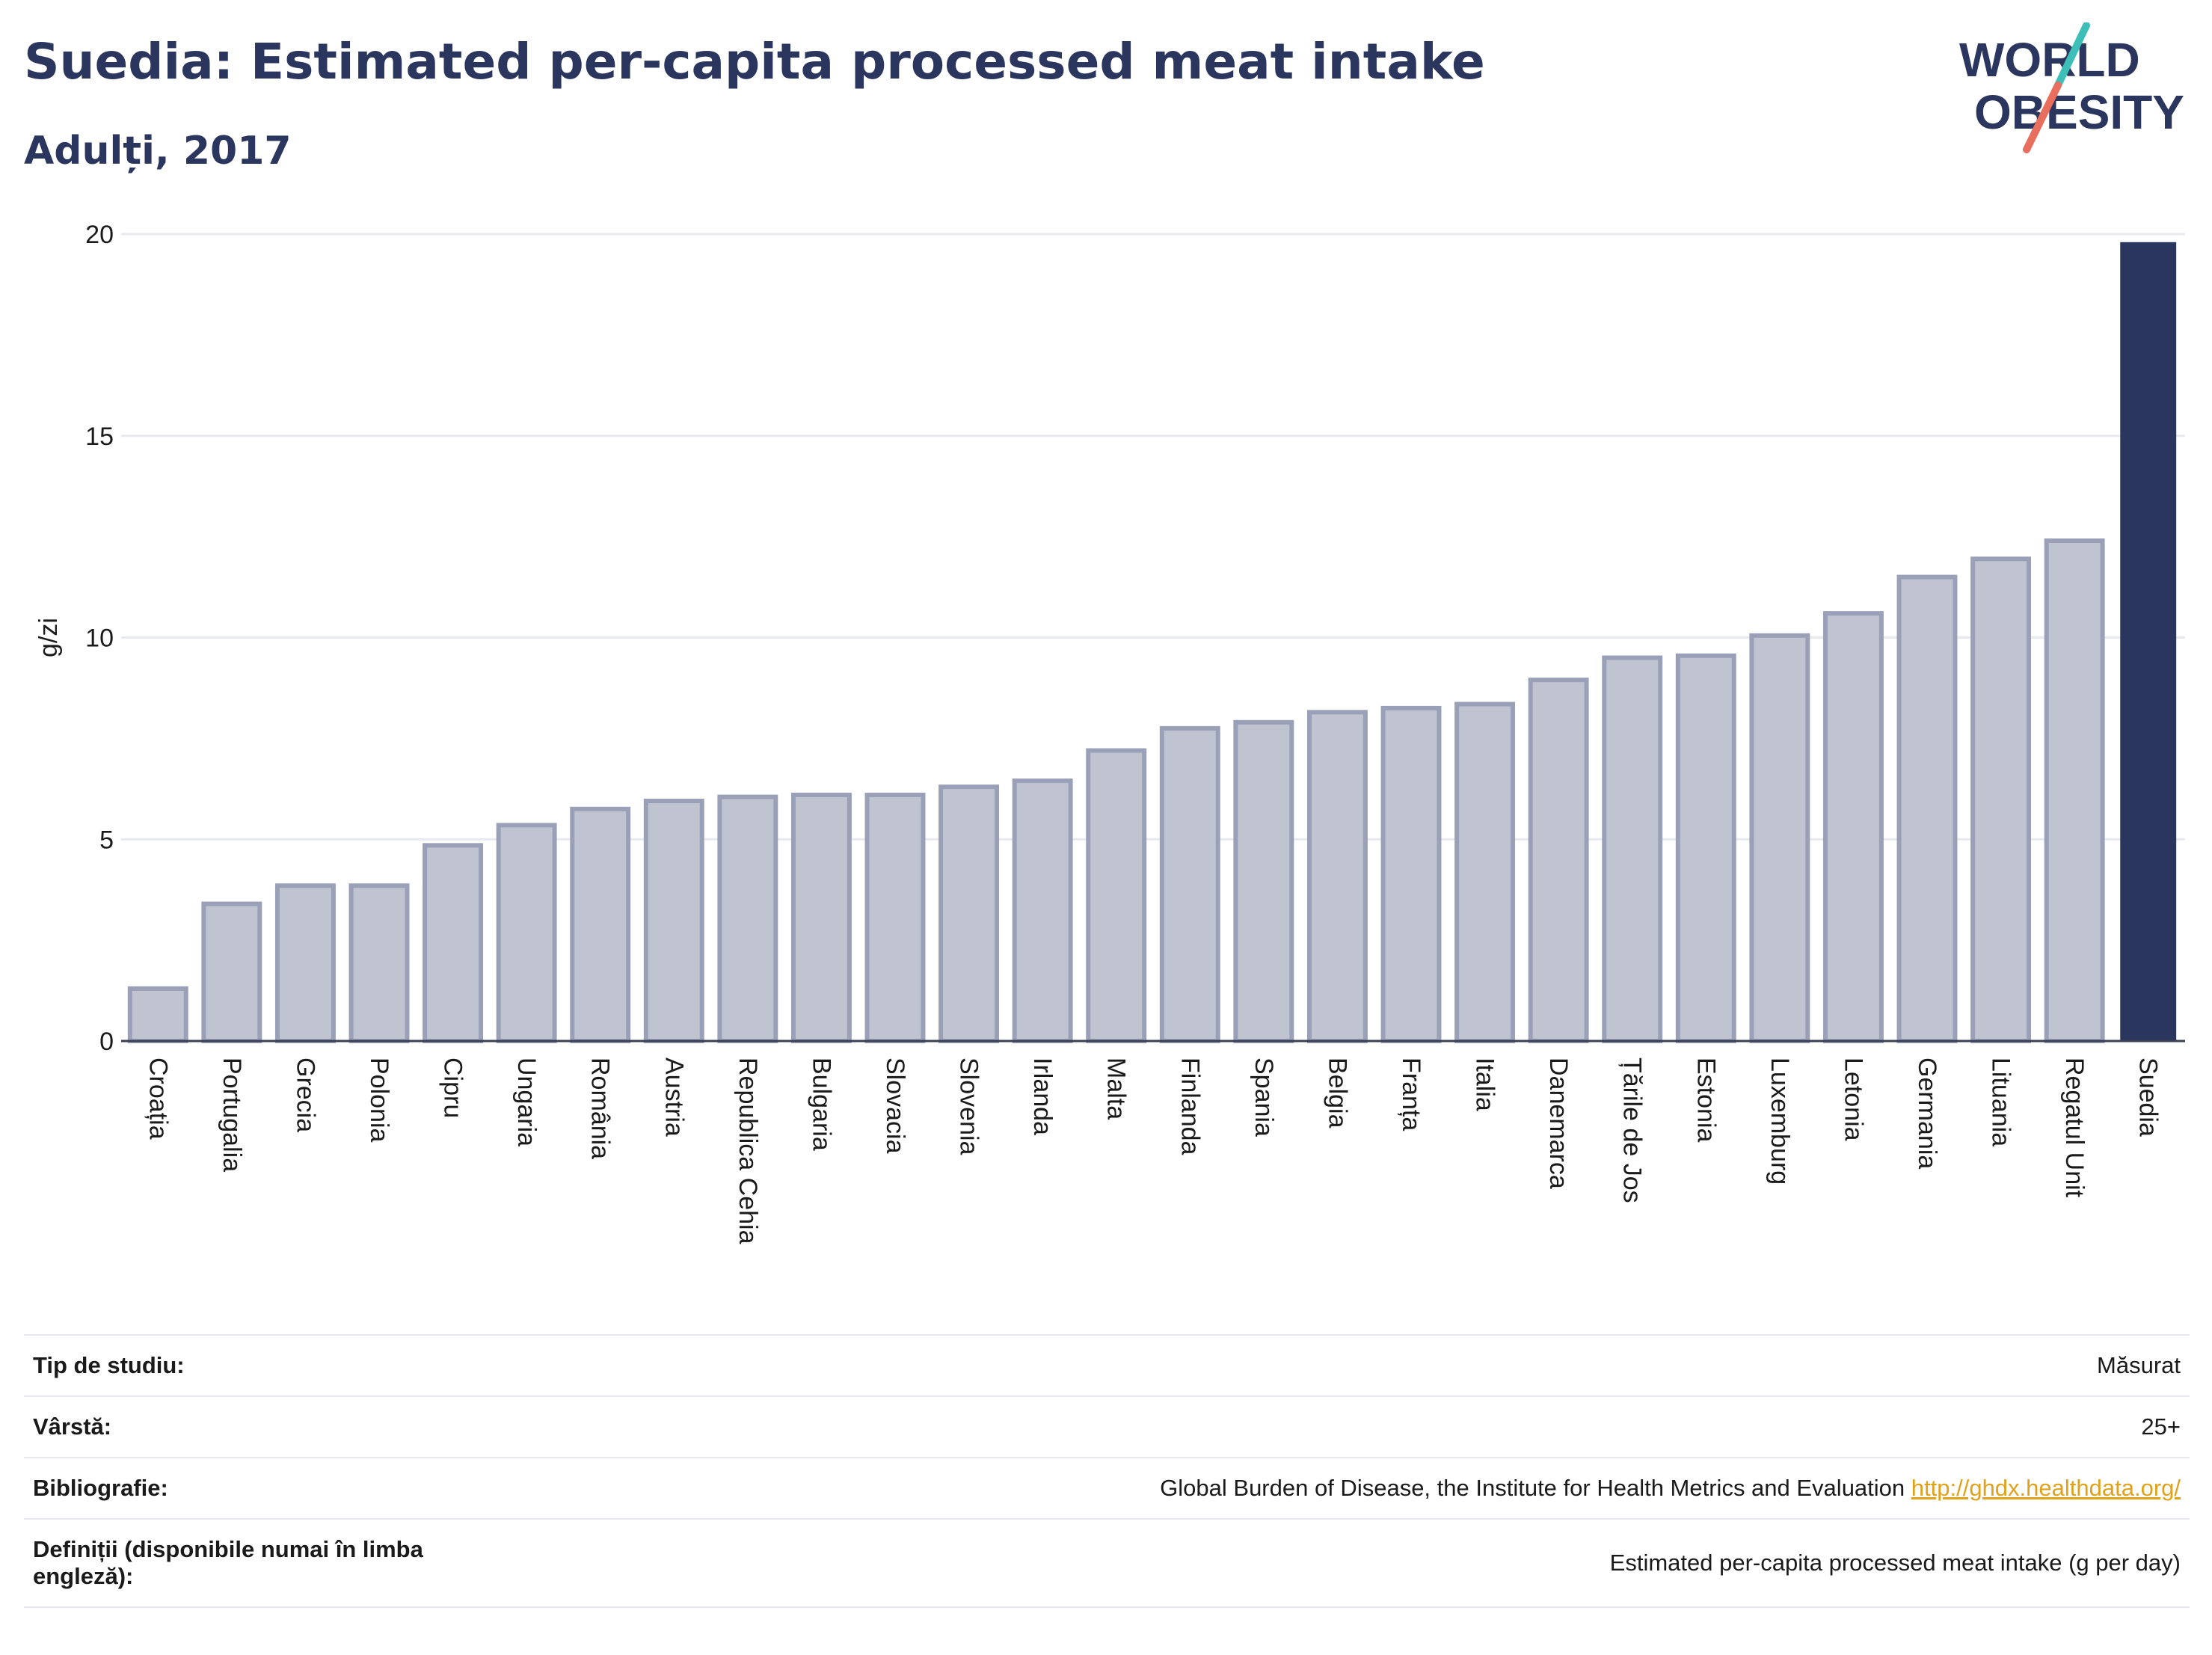  Describe the element at coordinates (106, 840) in the screenshot. I see `y-tick-label: 5` at that location.